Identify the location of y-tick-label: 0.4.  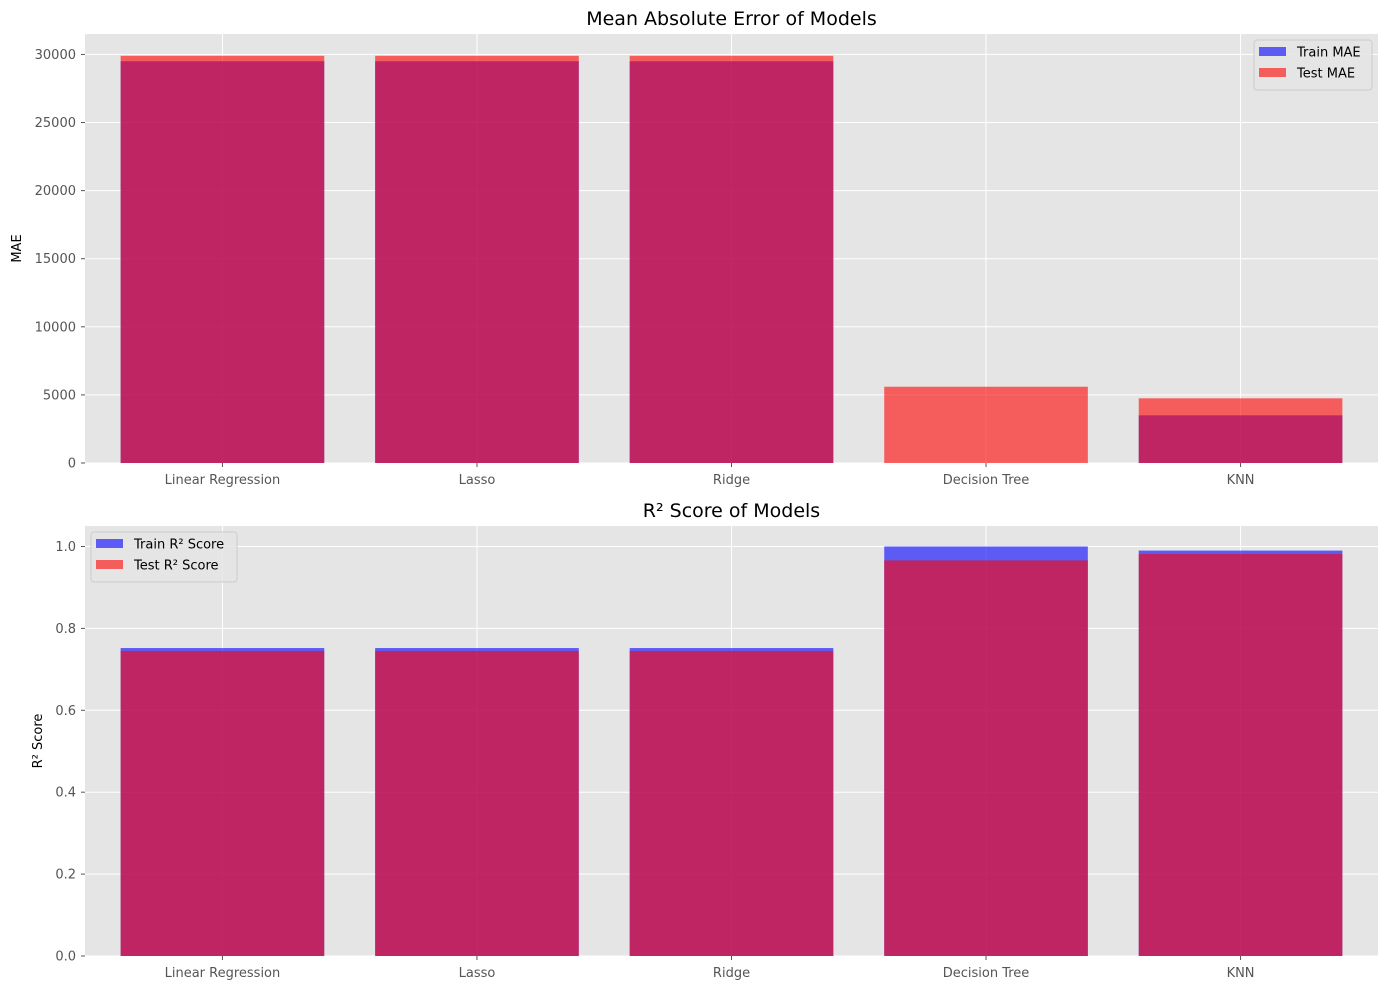
(65, 793).